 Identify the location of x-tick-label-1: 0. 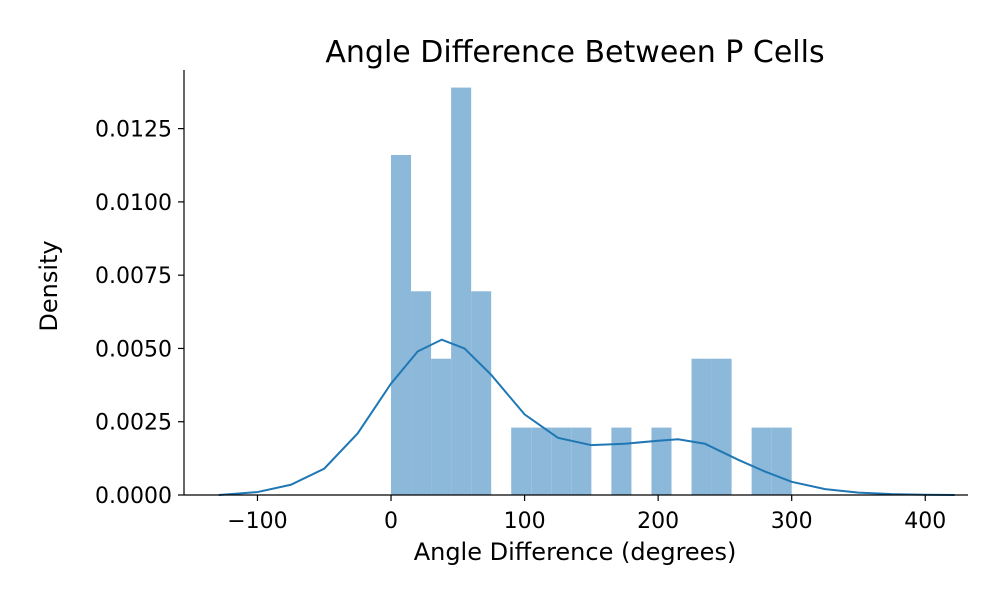
(391, 521).